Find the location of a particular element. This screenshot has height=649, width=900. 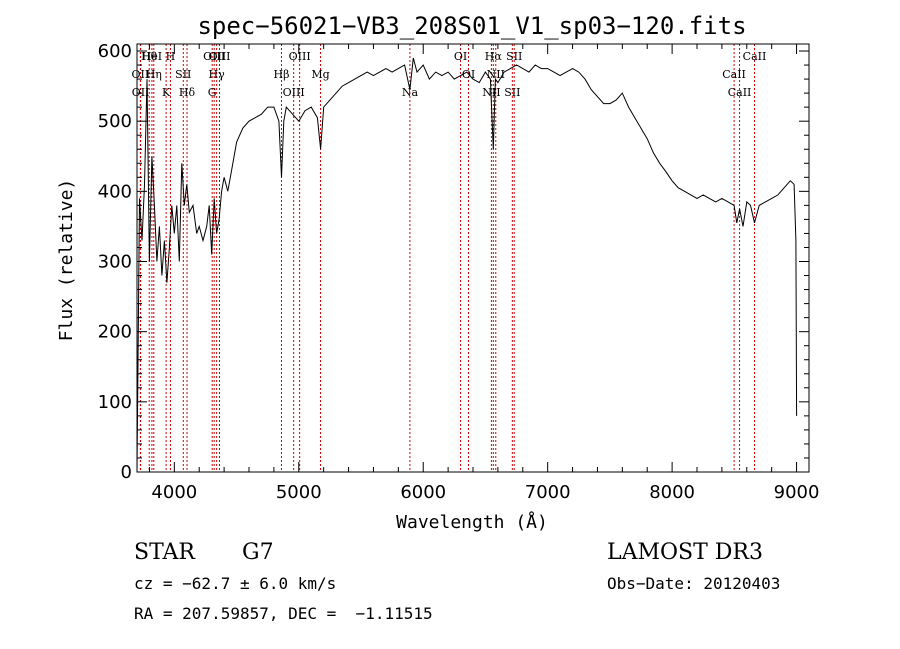

chart-title: spec−56021−VB3_208S01_V1_sp03−120.fits is located at coordinates (471, 26).